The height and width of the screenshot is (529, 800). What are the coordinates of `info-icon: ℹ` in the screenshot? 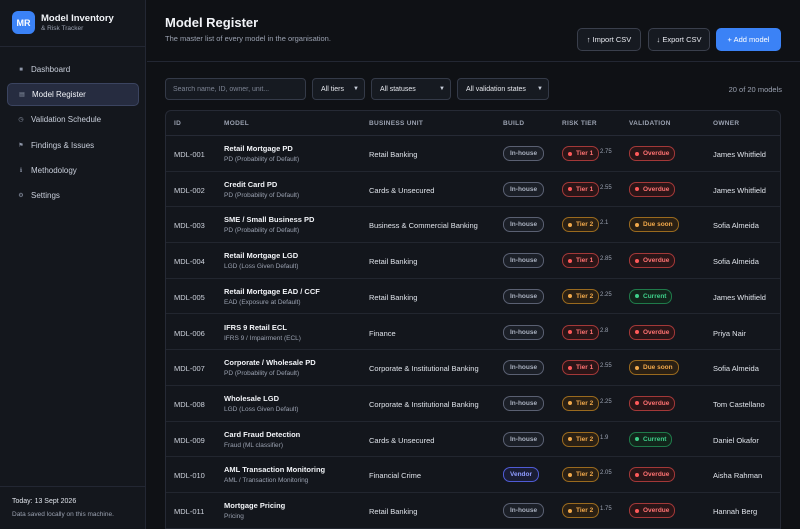 It's located at (21, 170).